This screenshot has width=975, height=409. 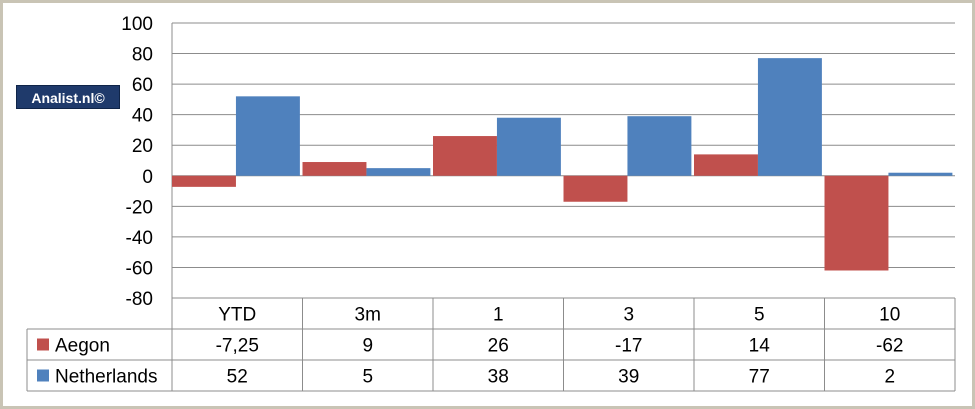 I want to click on legend-label-netherlands: Netherlands, so click(x=106, y=377).